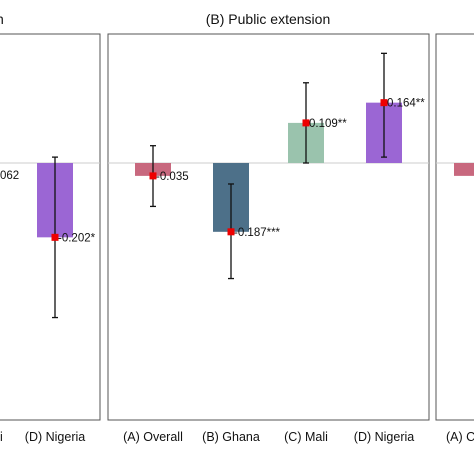 Image resolution: width=474 pixels, height=474 pixels. What do you see at coordinates (77, 238) in the screenshot?
I see `panel-left-data-label-1: -0.202*` at bounding box center [77, 238].